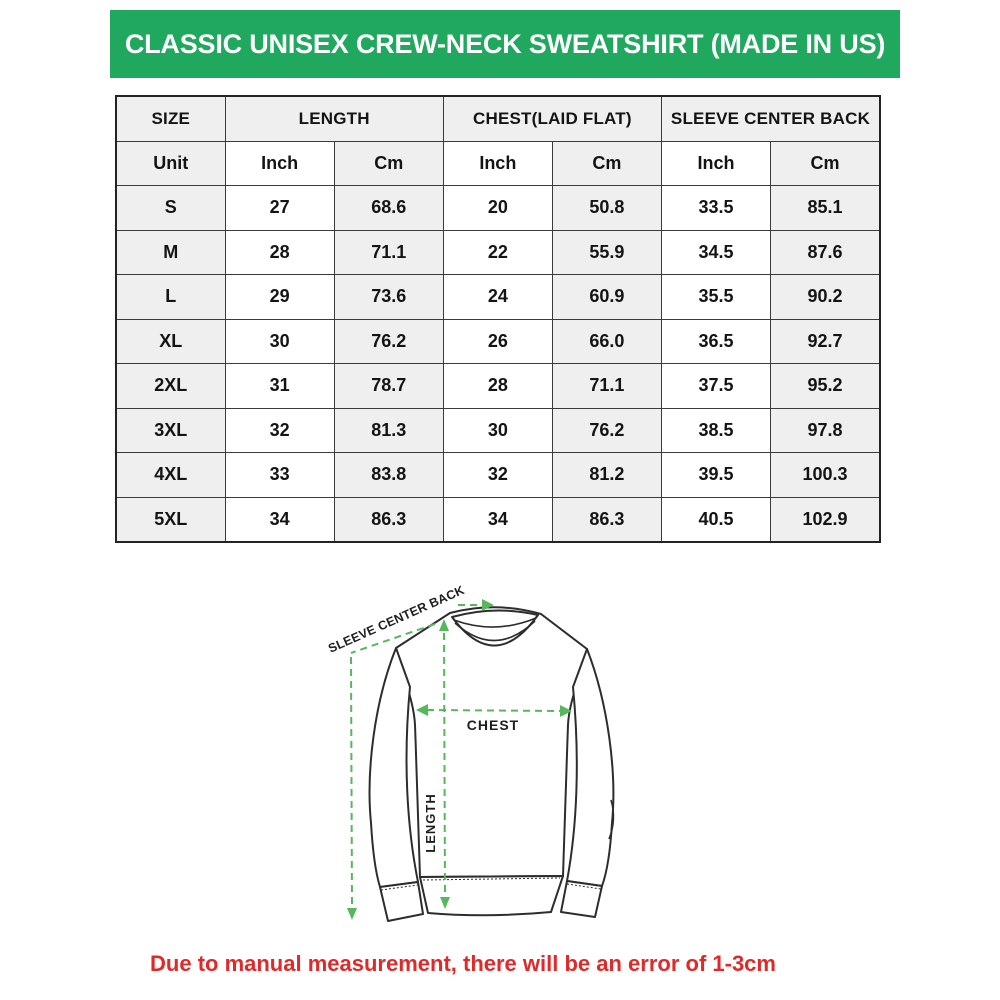  Describe the element at coordinates (825, 475) in the screenshot. I see `value-cell: 100.3` at that location.